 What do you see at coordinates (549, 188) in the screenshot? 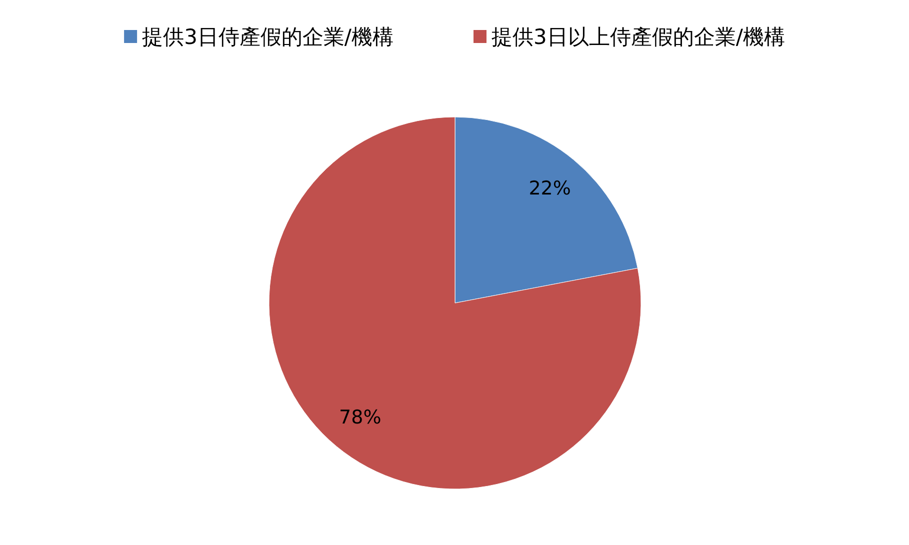
I see `data-label: 22%` at bounding box center [549, 188].